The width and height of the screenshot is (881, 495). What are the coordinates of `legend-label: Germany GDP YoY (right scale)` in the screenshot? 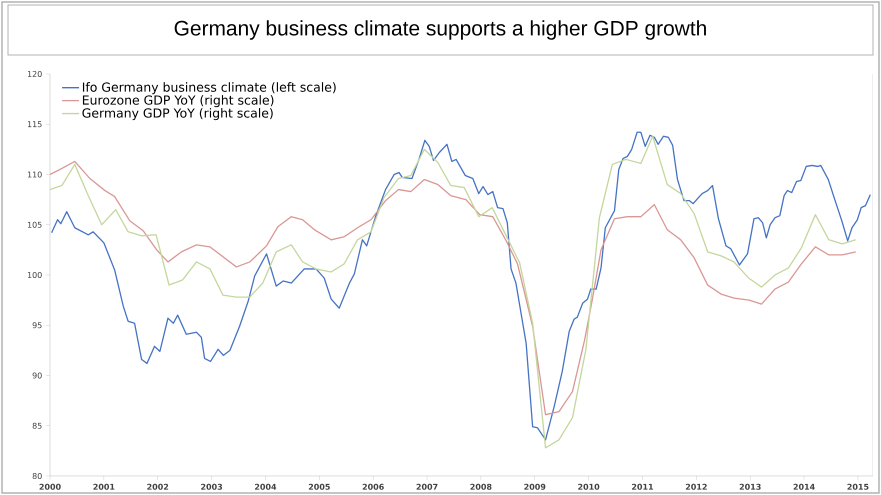 It's located at (177, 114).